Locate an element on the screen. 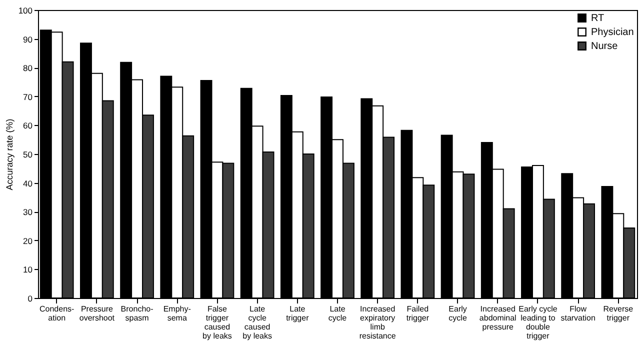 The height and width of the screenshot is (342, 640). y-tick-label: 20 is located at coordinates (28, 241).